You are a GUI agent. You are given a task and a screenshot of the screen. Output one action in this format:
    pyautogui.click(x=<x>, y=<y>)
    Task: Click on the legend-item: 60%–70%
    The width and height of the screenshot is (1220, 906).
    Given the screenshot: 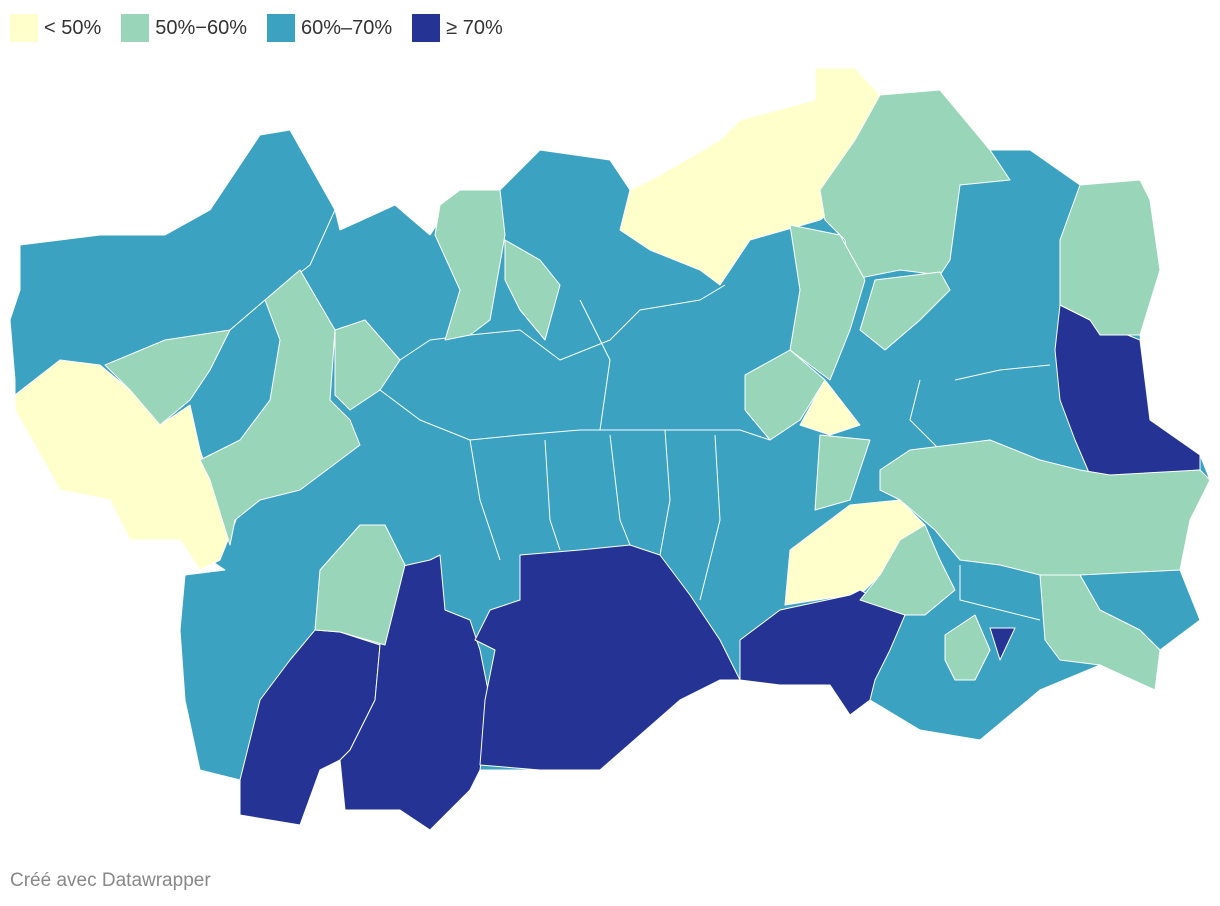 What is the action you would take?
    pyautogui.click(x=329, y=28)
    